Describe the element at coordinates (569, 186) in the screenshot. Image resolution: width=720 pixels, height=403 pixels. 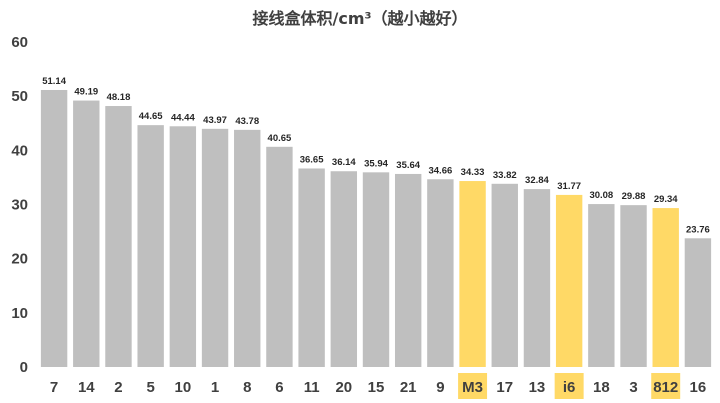
I see `data-label-i6: 31.77` at that location.